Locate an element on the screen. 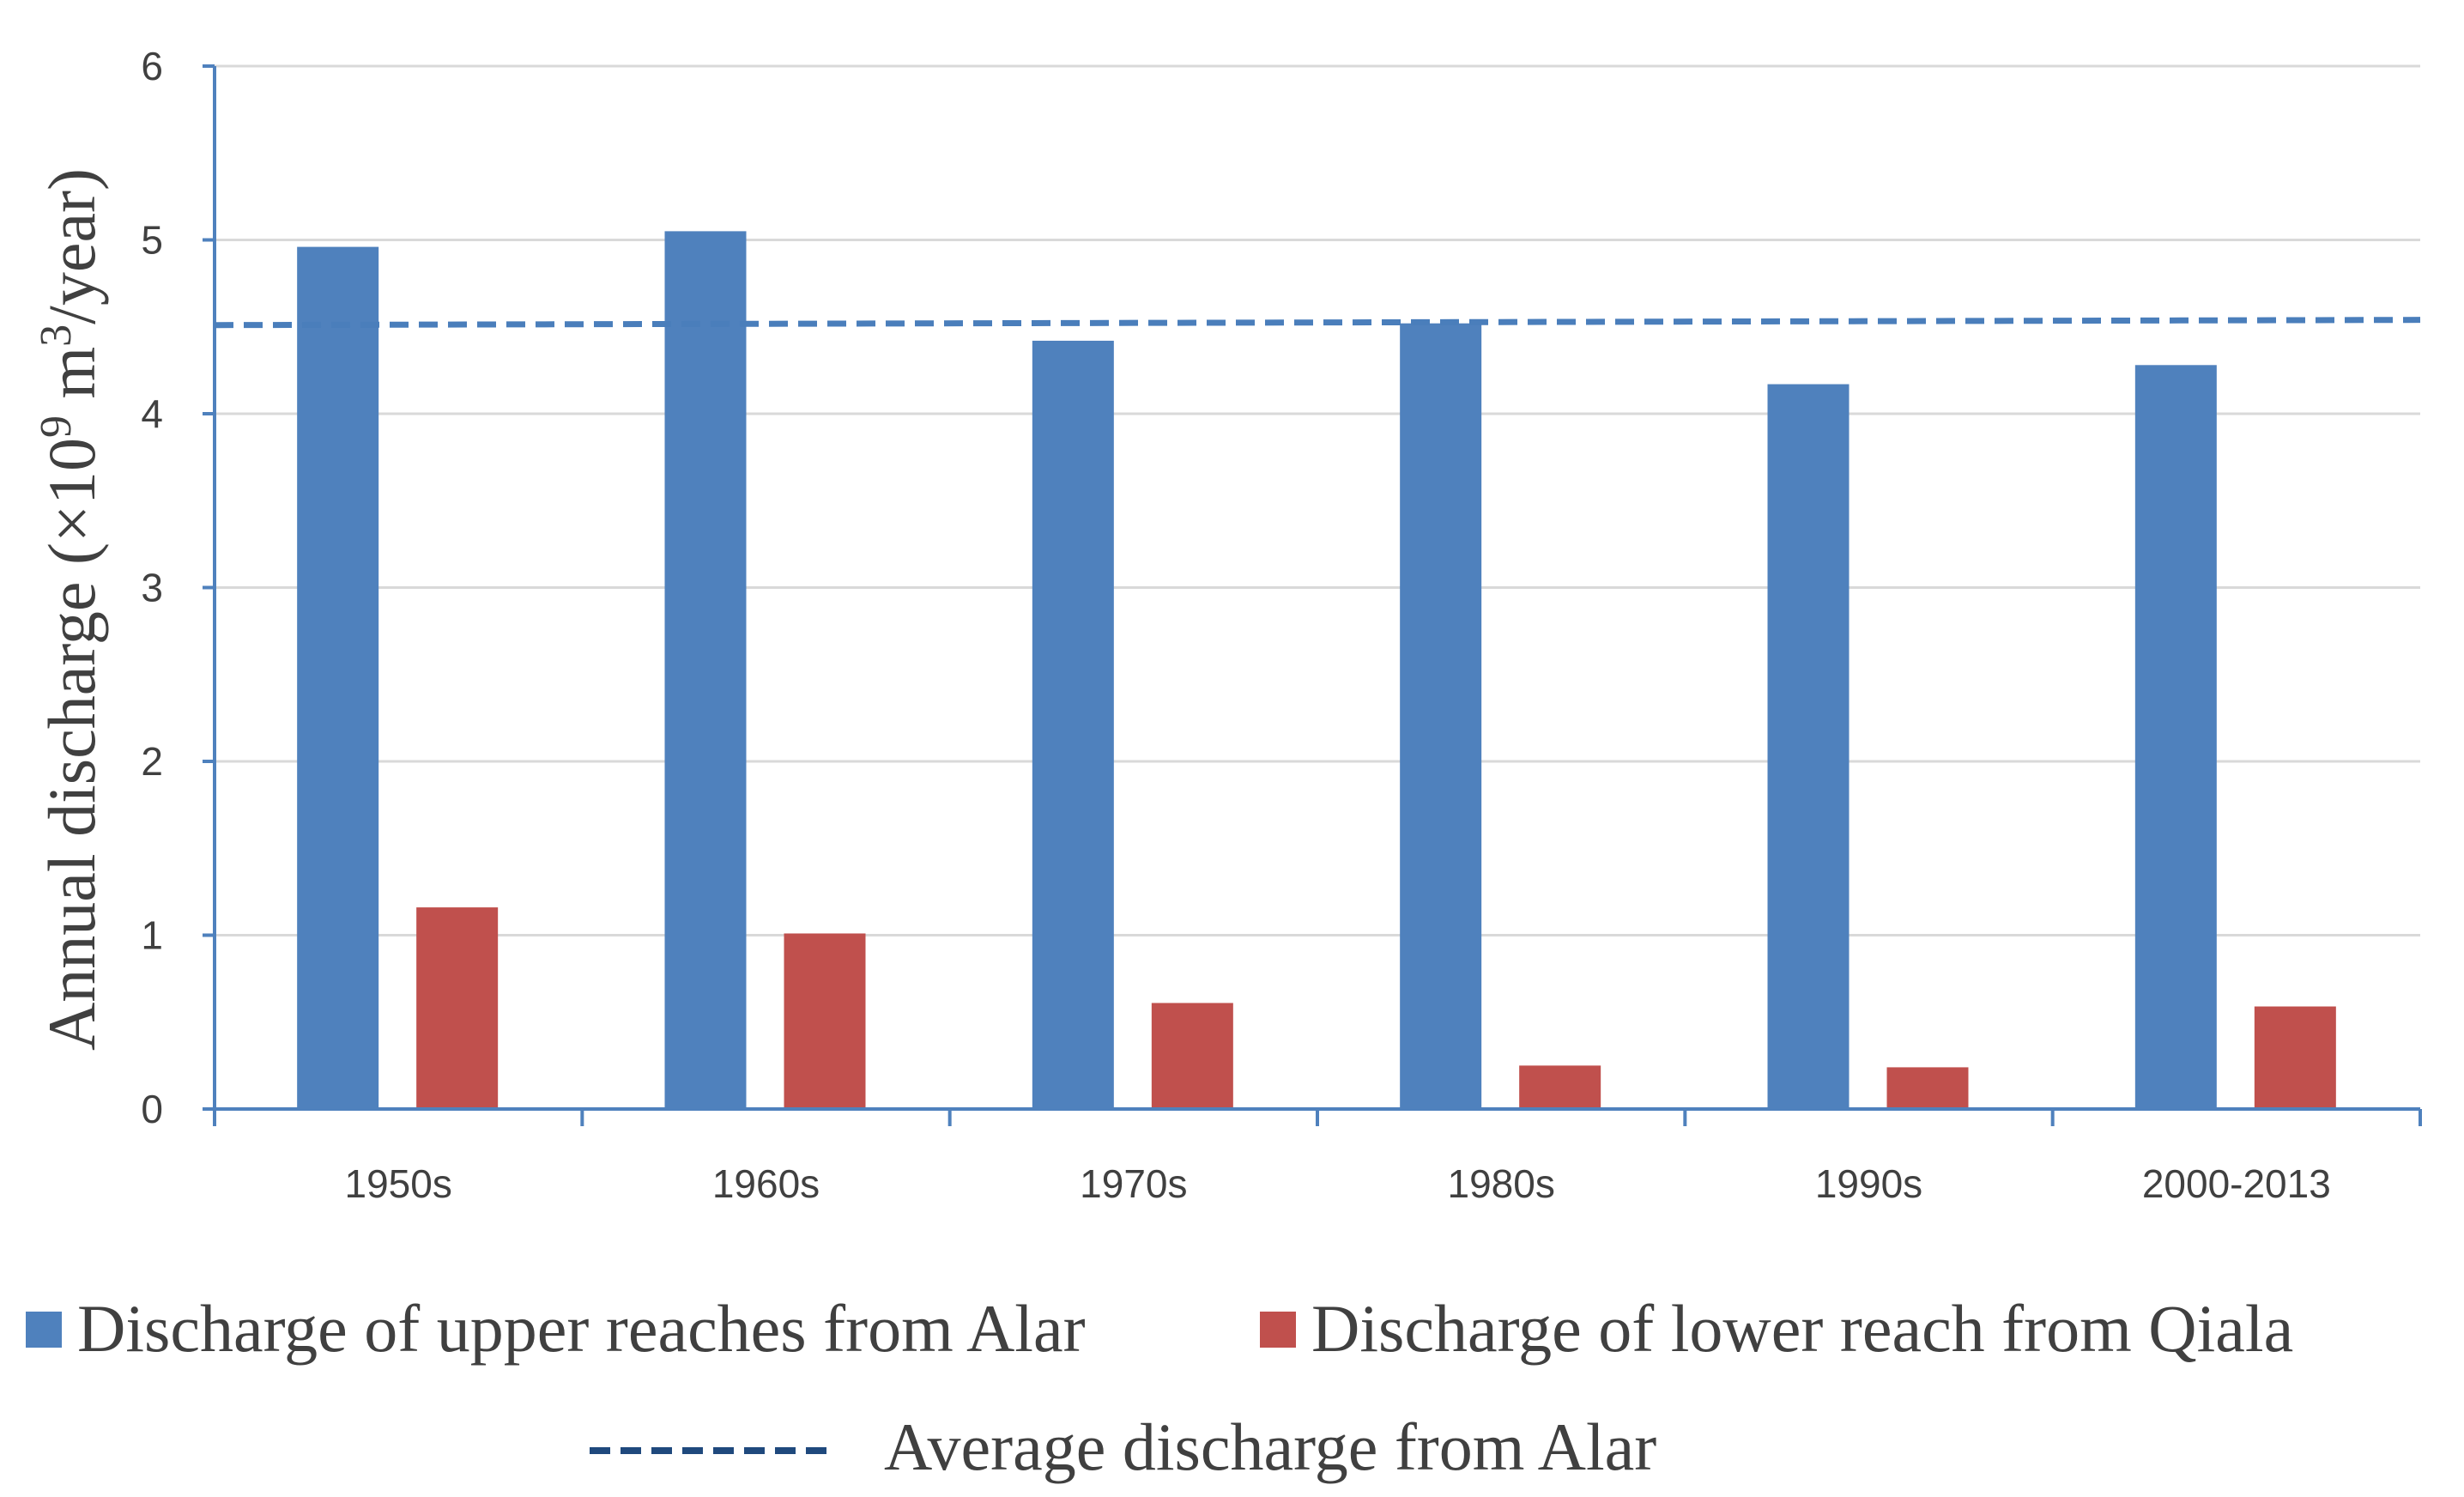 The width and height of the screenshot is (2464, 1497). y-axis-label-end: /year) is located at coordinates (71, 246).